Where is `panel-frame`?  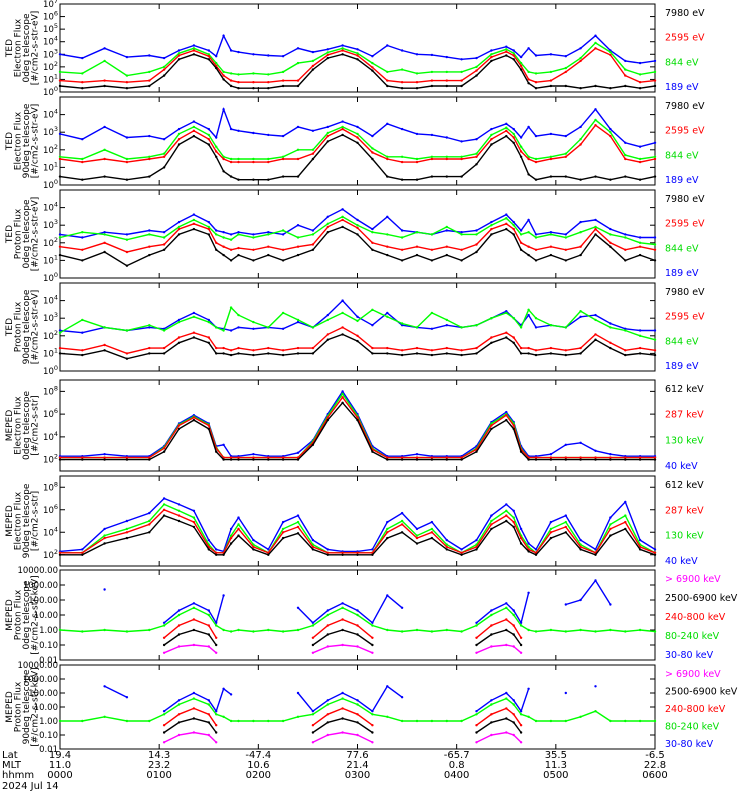 panel-frame is located at coordinates (357, 707).